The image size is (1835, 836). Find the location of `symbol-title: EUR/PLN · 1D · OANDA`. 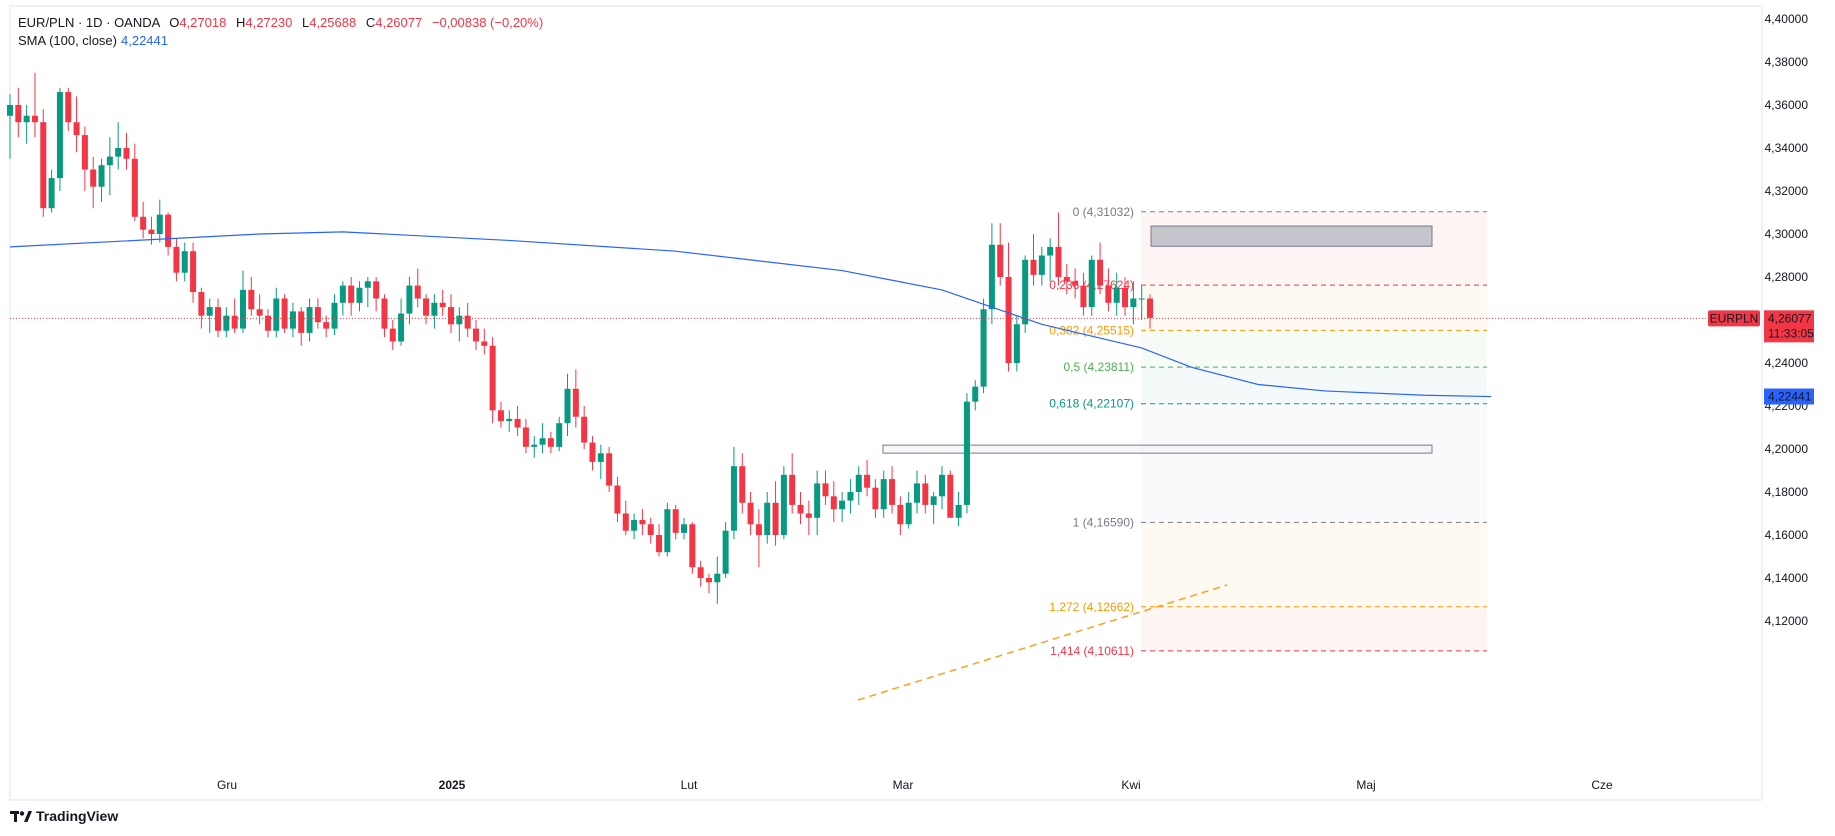

symbol-title: EUR/PLN · 1D · OANDA is located at coordinates (89, 22).